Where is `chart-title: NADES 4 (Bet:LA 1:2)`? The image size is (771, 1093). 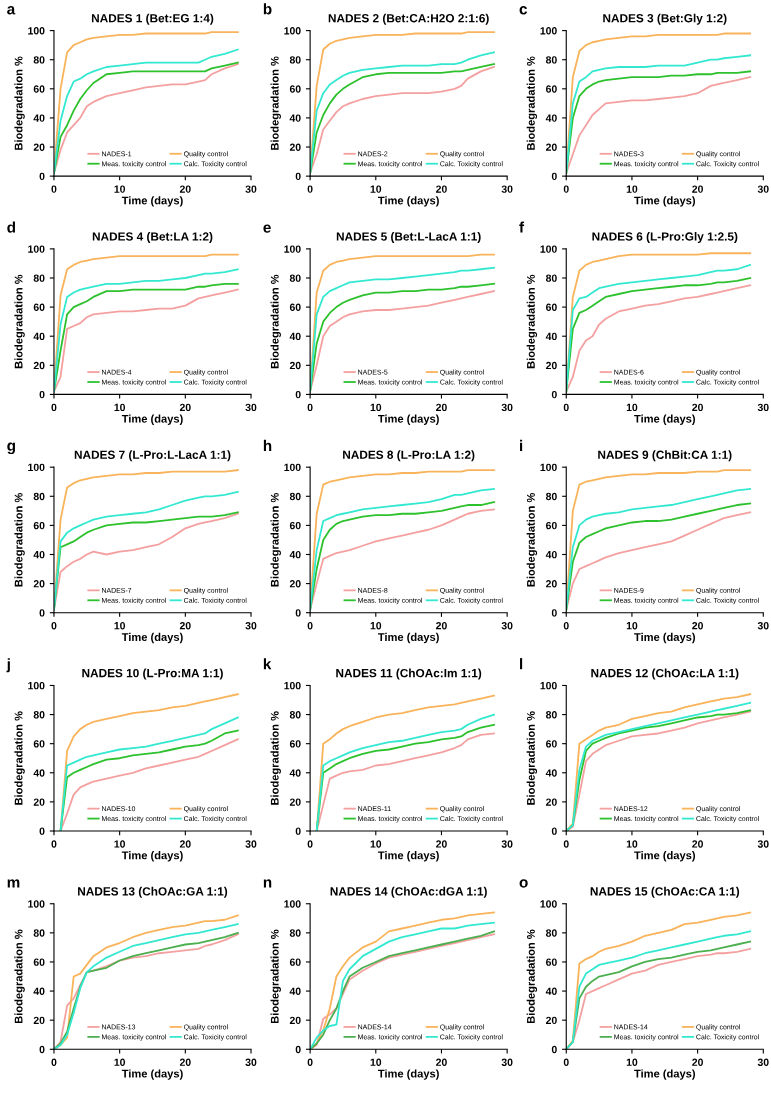 chart-title: NADES 4 (Bet:LA 1:2) is located at coordinates (152, 238).